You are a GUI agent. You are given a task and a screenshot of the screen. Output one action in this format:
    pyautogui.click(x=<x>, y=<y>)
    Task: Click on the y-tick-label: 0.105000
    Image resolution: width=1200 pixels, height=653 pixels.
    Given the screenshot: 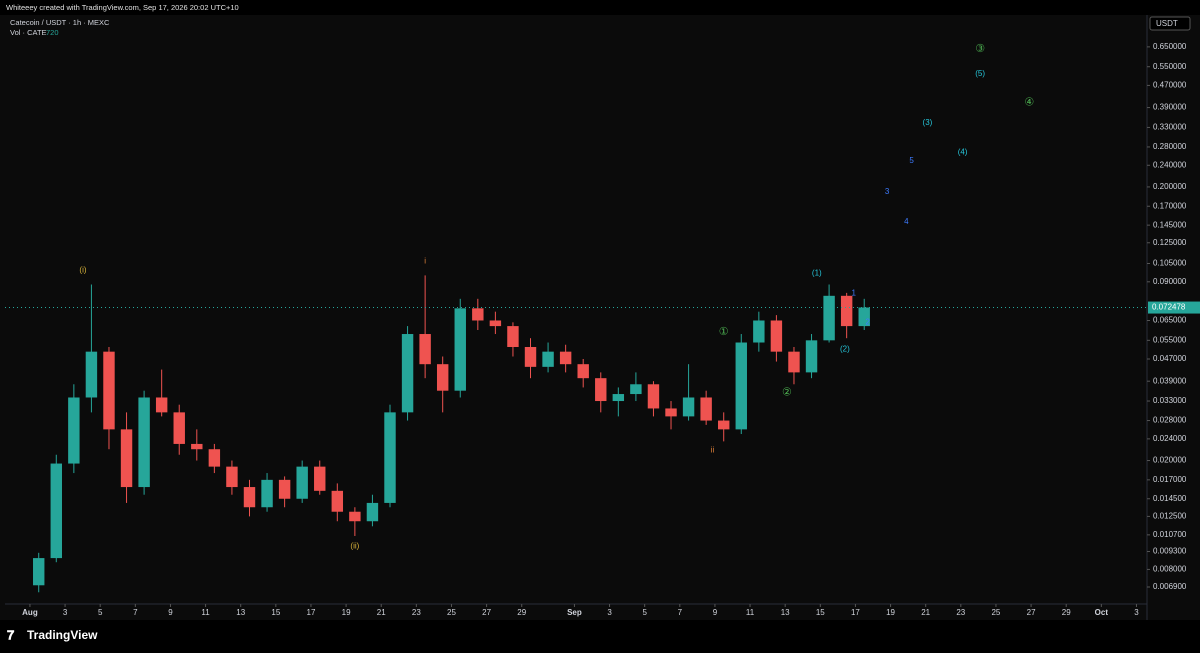 What is the action you would take?
    pyautogui.click(x=1170, y=263)
    